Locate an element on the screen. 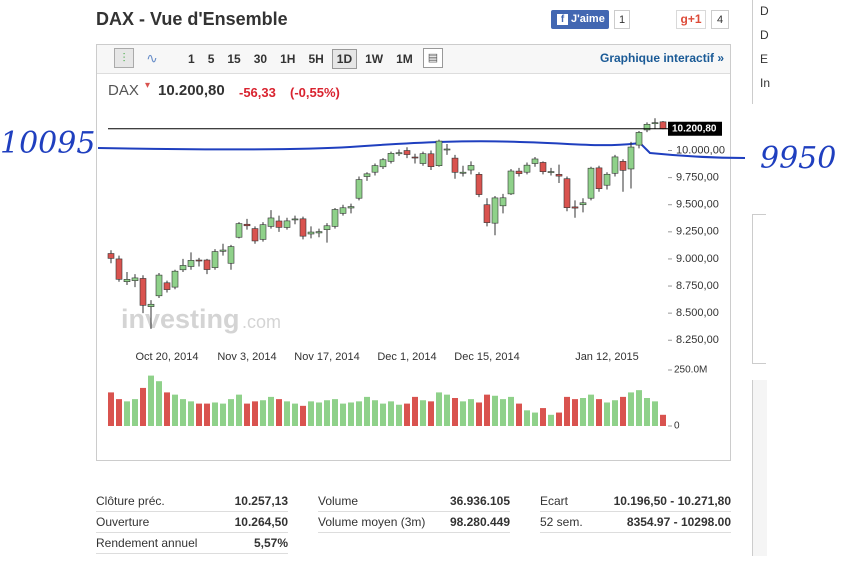  stat-value: 10.196,50 - 10.271,80 is located at coordinates (672, 501).